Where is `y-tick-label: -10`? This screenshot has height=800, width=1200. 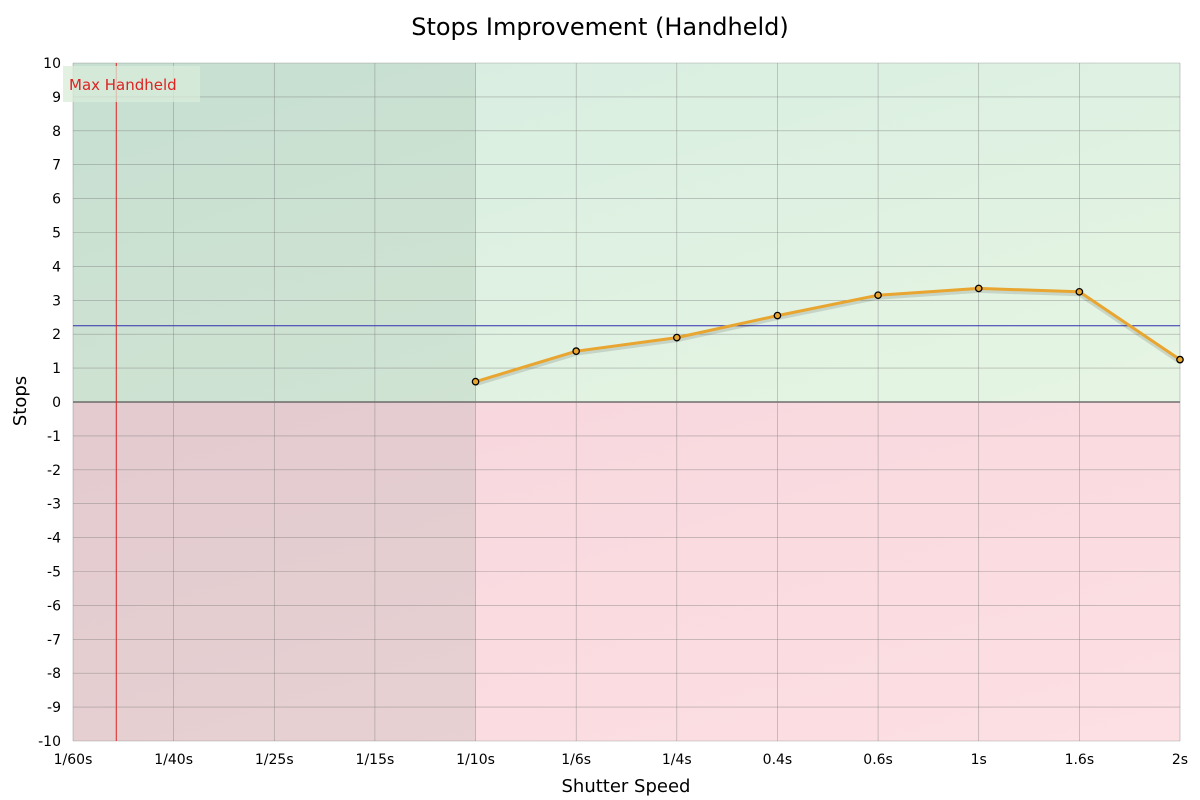
y-tick-label: -10 is located at coordinates (49, 742).